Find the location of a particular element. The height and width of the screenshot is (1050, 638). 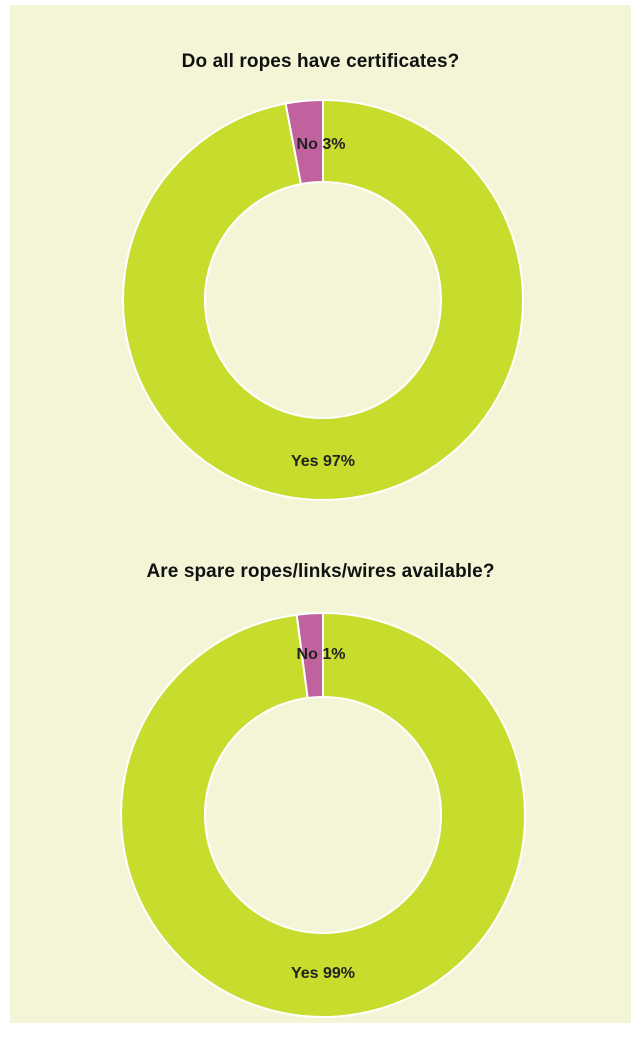

slice-label-yes: Yes 99% is located at coordinates (323, 973).